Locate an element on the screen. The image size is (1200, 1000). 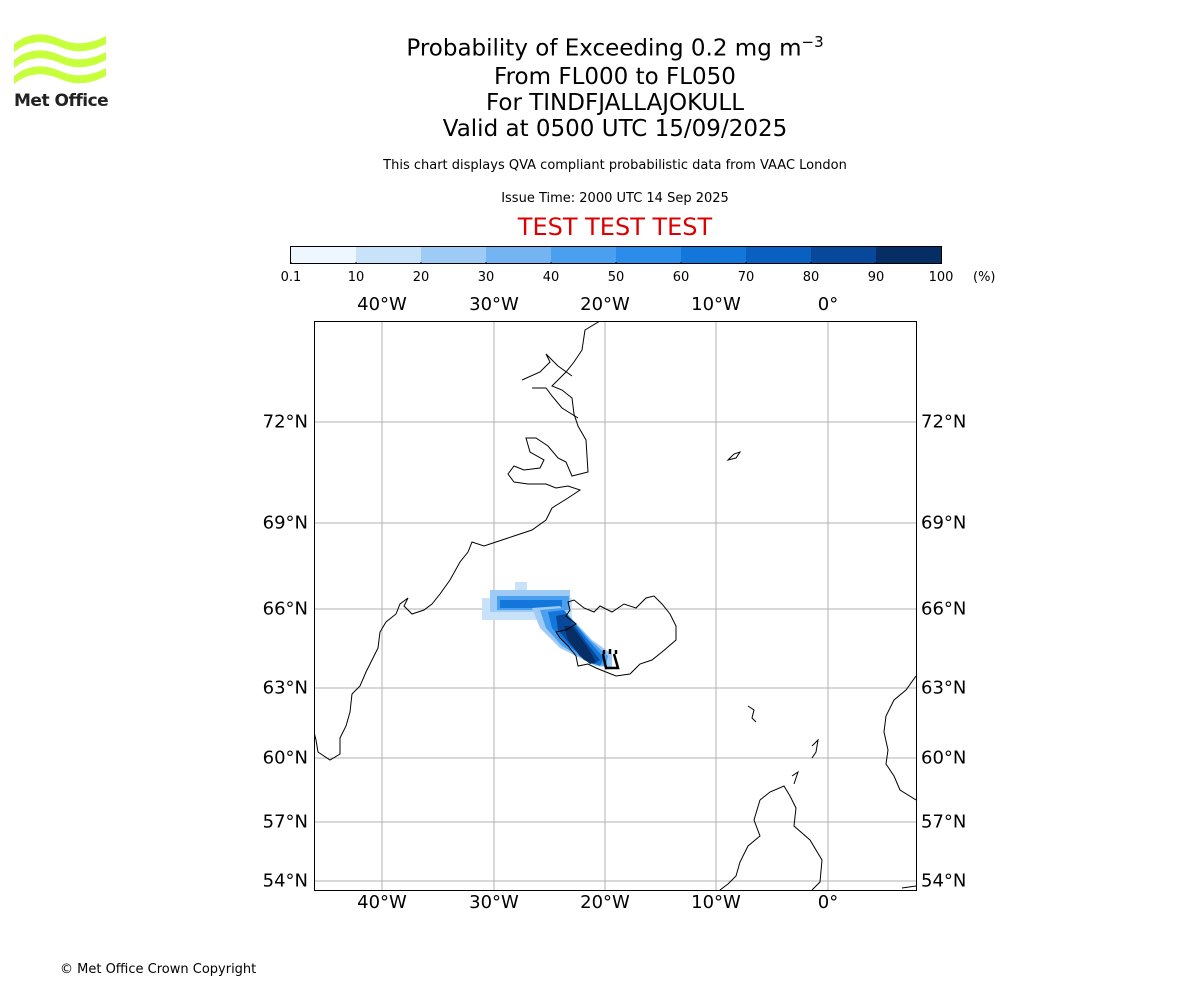
colorbar-tick-label: 40 is located at coordinates (551, 277).